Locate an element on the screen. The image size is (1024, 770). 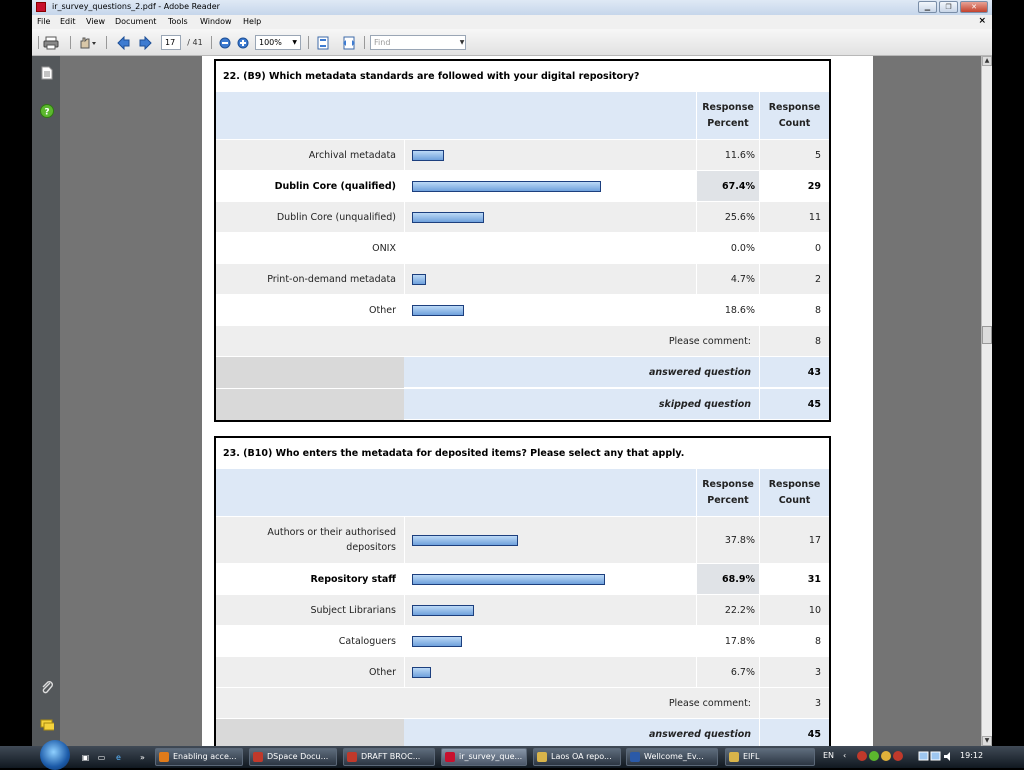
table-row: Dublin Core (qualified) 67.4% 29 is located at coordinates (522, 185).